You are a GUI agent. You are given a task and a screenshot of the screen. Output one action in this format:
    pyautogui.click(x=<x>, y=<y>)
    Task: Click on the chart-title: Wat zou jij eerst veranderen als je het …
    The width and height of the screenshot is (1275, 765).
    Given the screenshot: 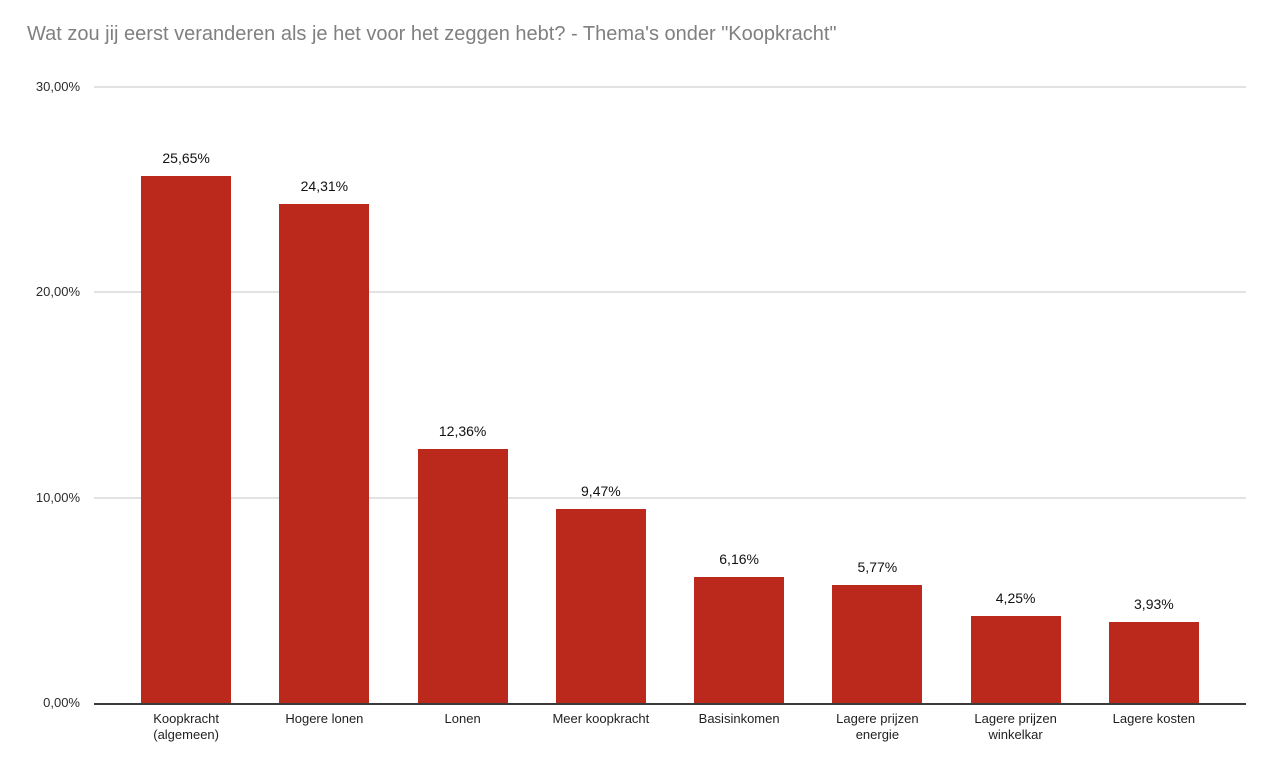 What is the action you would take?
    pyautogui.click(x=432, y=34)
    